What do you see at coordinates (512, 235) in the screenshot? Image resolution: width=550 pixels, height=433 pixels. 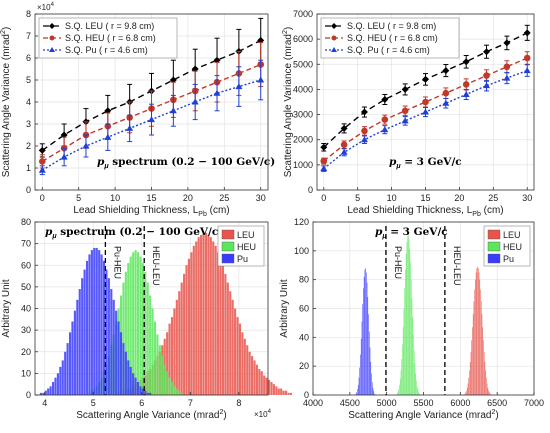 I see `legend-label: LEU` at bounding box center [512, 235].